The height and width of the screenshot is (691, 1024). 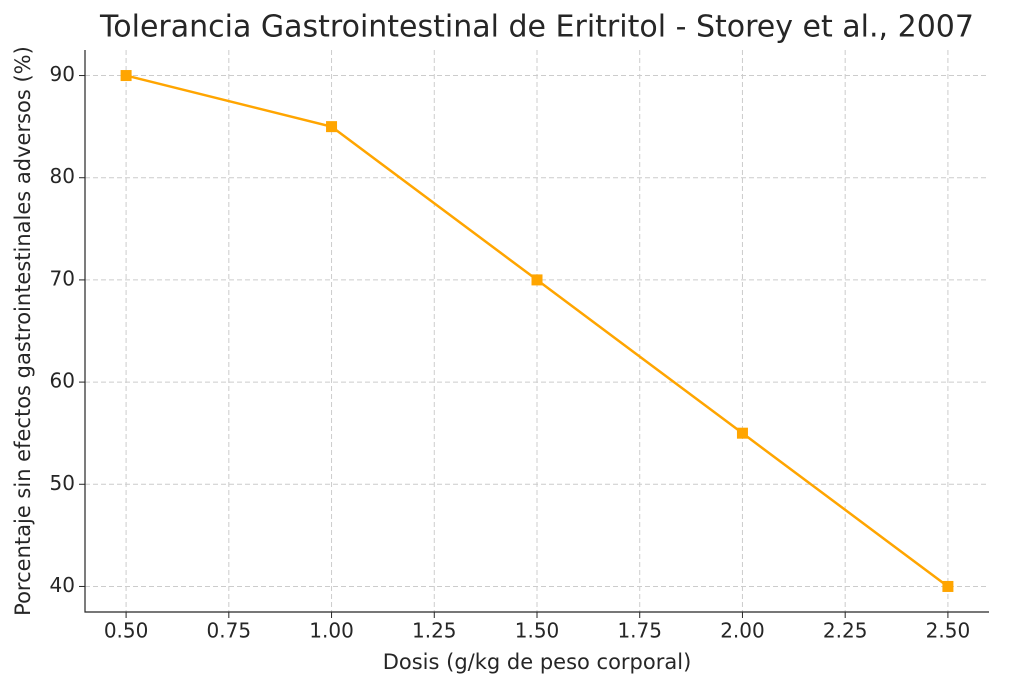 What do you see at coordinates (845, 631) in the screenshot?
I see `x-tick-label: 2.25` at bounding box center [845, 631].